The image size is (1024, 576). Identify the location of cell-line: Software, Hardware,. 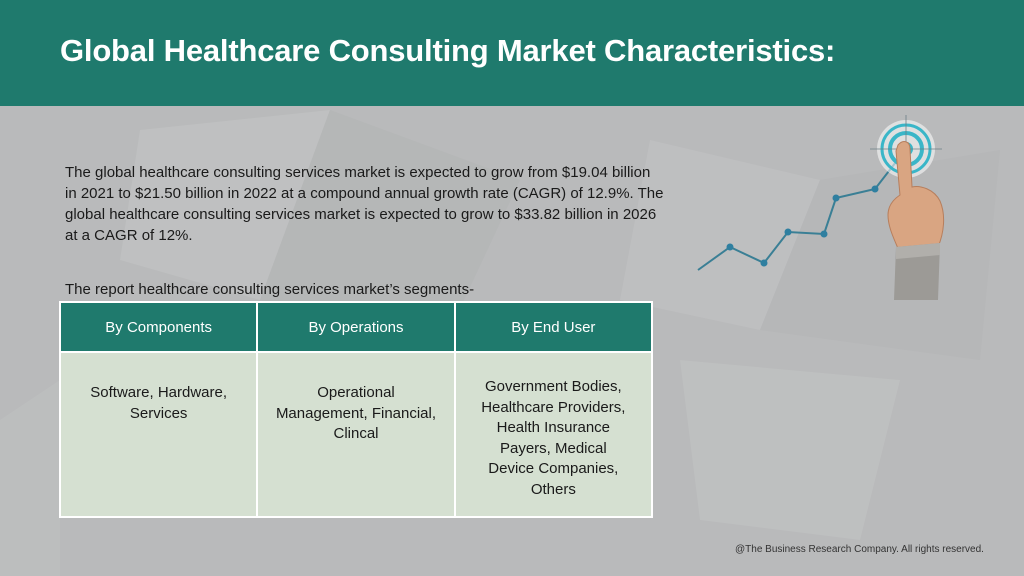
(159, 392).